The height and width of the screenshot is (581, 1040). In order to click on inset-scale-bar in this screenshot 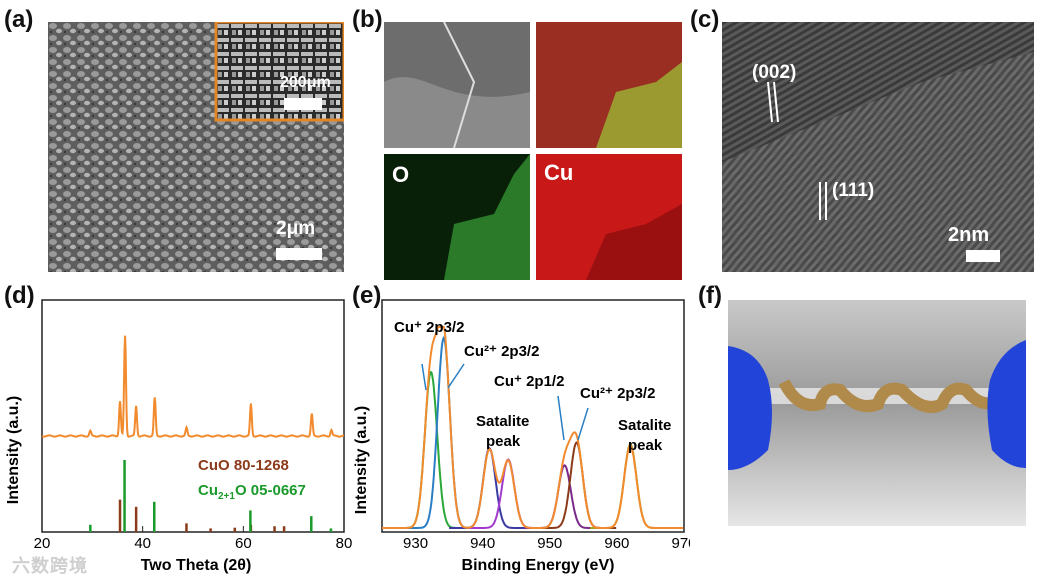, I will do `click(303, 104)`.